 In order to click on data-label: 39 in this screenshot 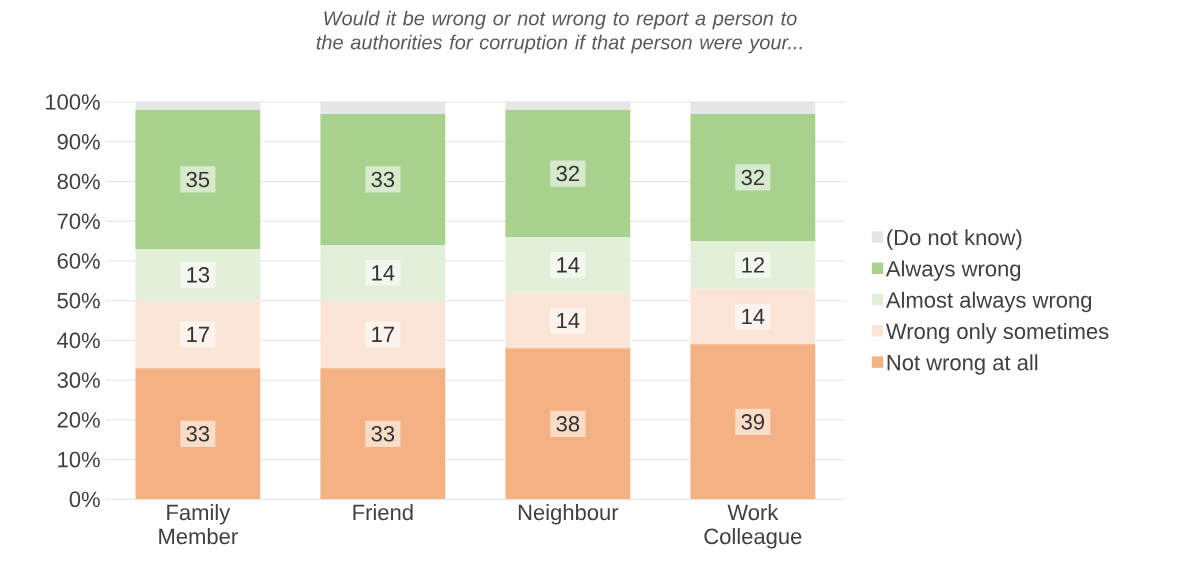, I will do `click(753, 422)`.